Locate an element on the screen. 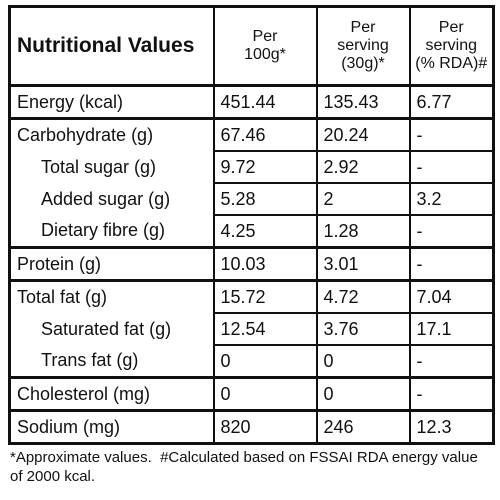  nutrient-row: Saturated fat (g) 12.54 3.76 17.1 is located at coordinates (251, 329).